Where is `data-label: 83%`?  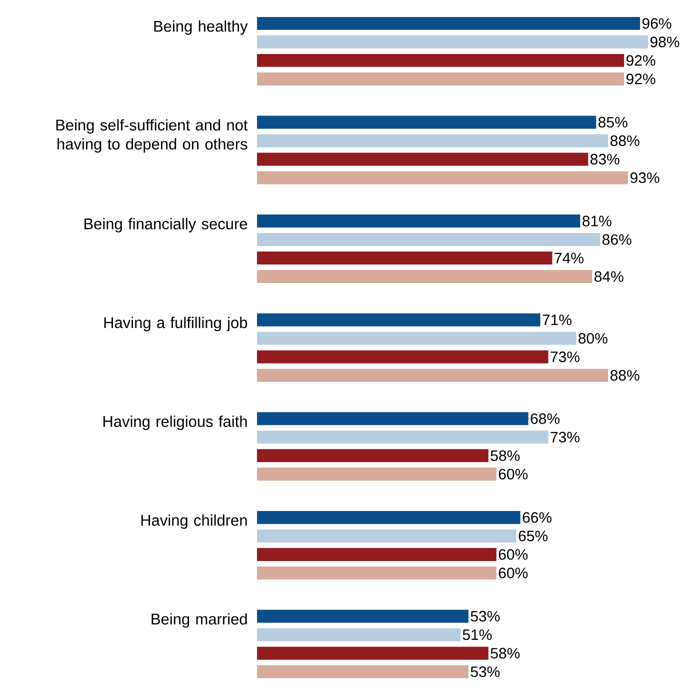
data-label: 83% is located at coordinates (605, 159).